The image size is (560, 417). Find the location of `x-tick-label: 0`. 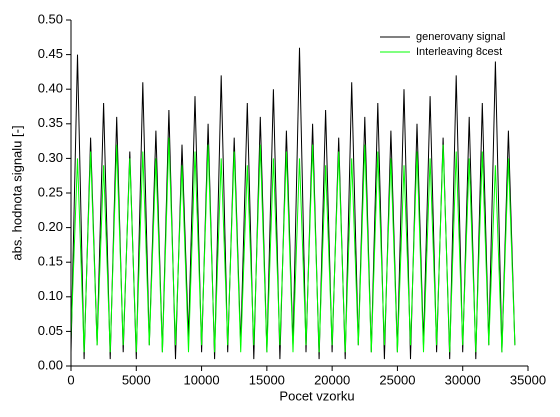

x-tick-label: 0 is located at coordinates (70, 379).